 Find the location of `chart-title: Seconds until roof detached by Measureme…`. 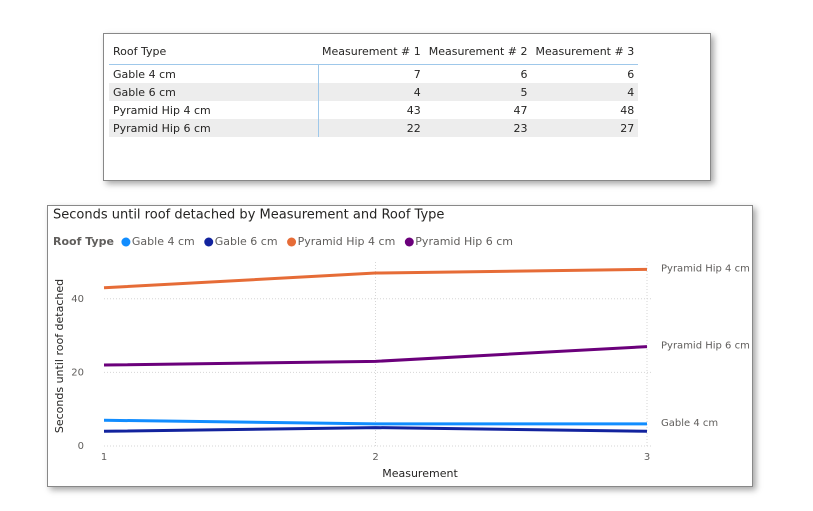

chart-title: Seconds until roof detached by Measureme… is located at coordinates (248, 215).